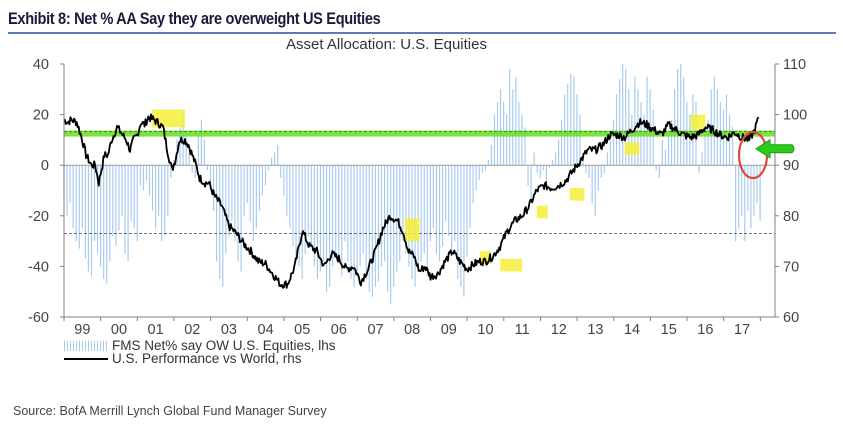 The width and height of the screenshot is (843, 440). What do you see at coordinates (386, 44) in the screenshot?
I see `chart-title: Asset Allocation: U.S. Equities` at bounding box center [386, 44].